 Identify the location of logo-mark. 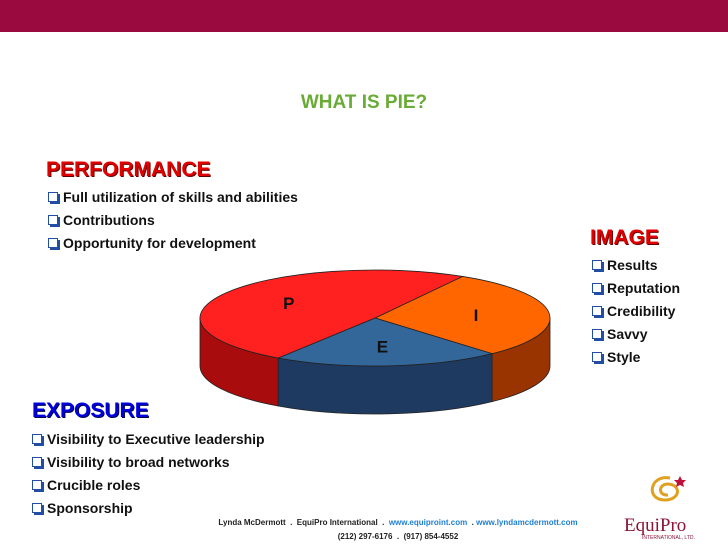
(668, 489).